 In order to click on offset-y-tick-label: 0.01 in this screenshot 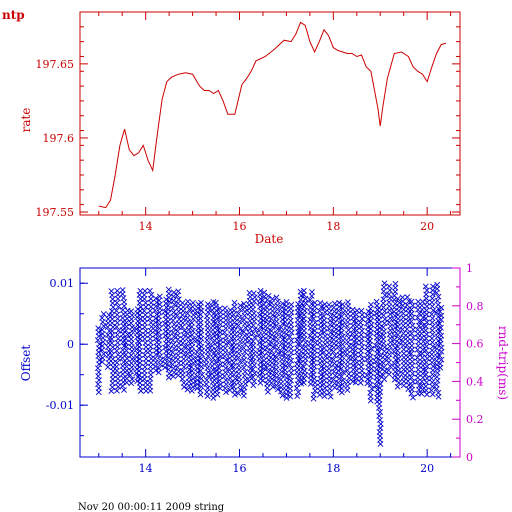, I will do `click(62, 283)`.